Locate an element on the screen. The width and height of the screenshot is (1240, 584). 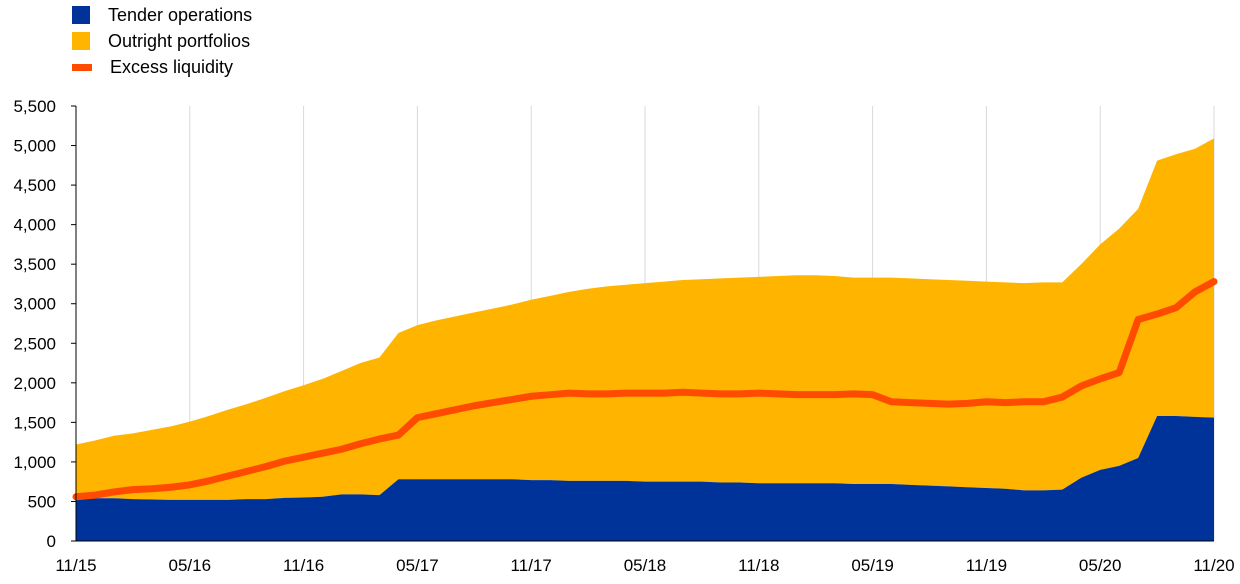
x-tick-label: 11/18 is located at coordinates (758, 565).